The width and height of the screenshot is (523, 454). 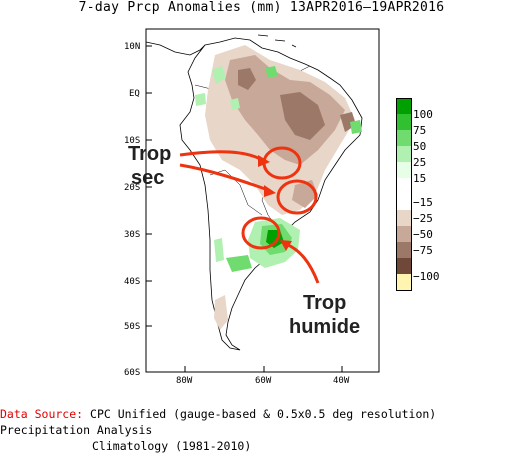 What do you see at coordinates (423, 234) in the screenshot?
I see `legend-label-minus50: −50` at bounding box center [423, 234].